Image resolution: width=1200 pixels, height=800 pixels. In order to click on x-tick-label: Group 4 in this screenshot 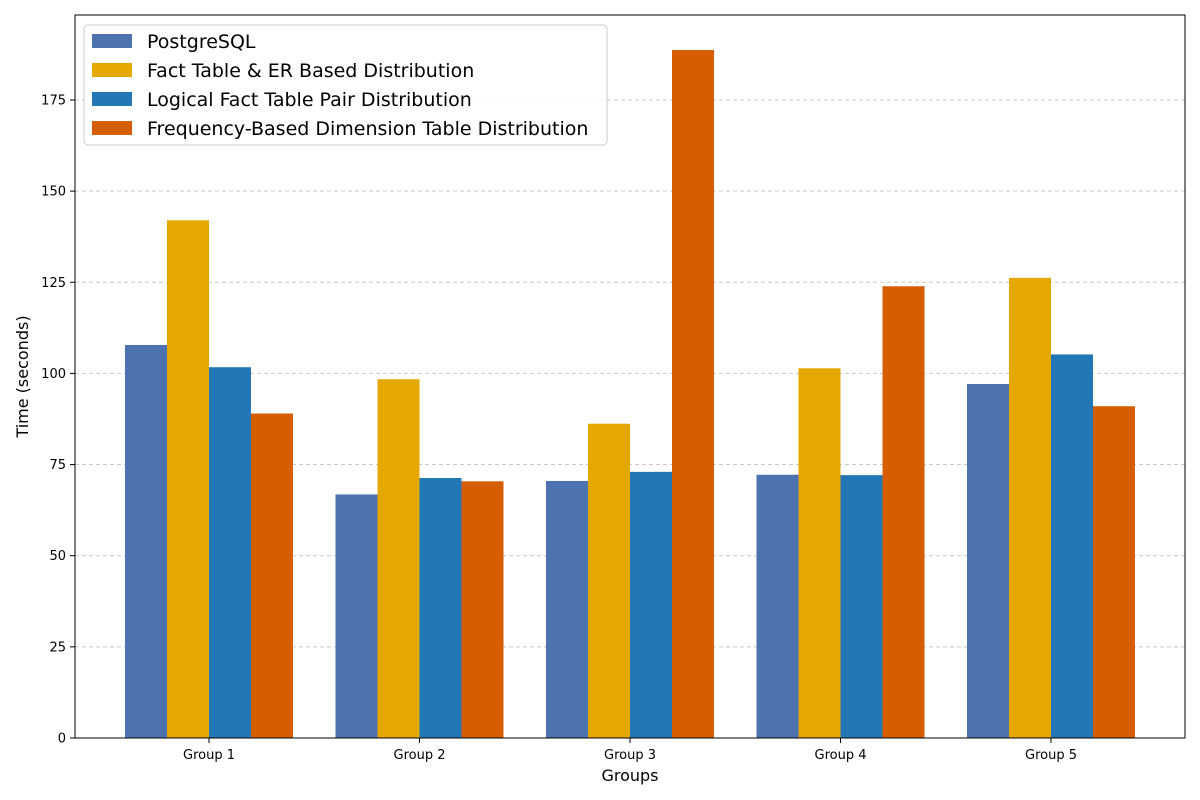, I will do `click(841, 755)`.